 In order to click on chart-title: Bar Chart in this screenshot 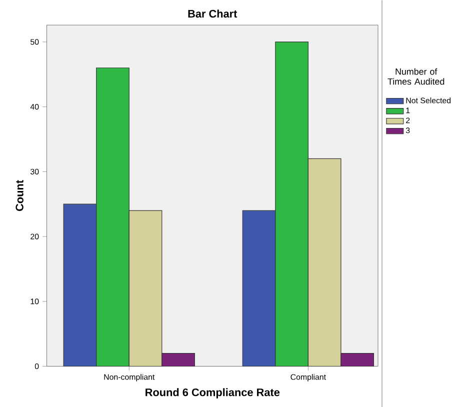, I will do `click(213, 13)`.